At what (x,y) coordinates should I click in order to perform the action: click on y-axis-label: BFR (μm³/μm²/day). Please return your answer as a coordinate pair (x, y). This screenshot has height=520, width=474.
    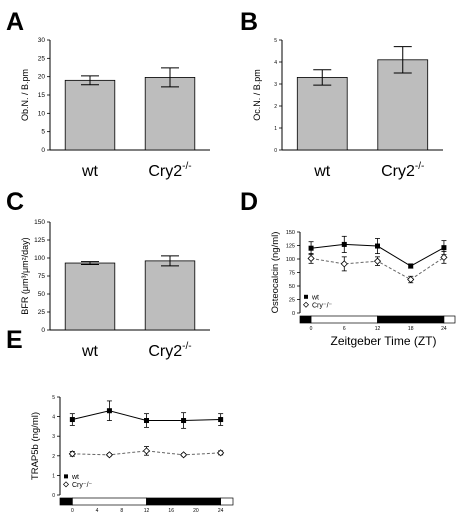
    Looking at the image, I should click on (25, 275).